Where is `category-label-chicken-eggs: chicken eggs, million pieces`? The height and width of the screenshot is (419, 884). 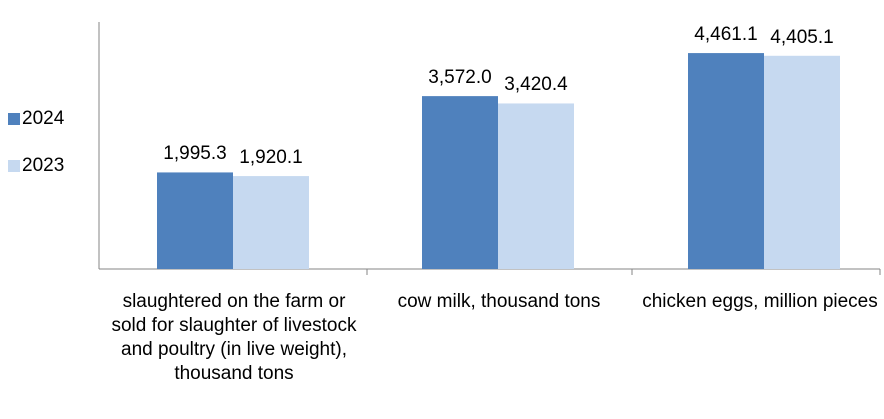 category-label-chicken-eggs: chicken eggs, million pieces is located at coordinates (760, 301).